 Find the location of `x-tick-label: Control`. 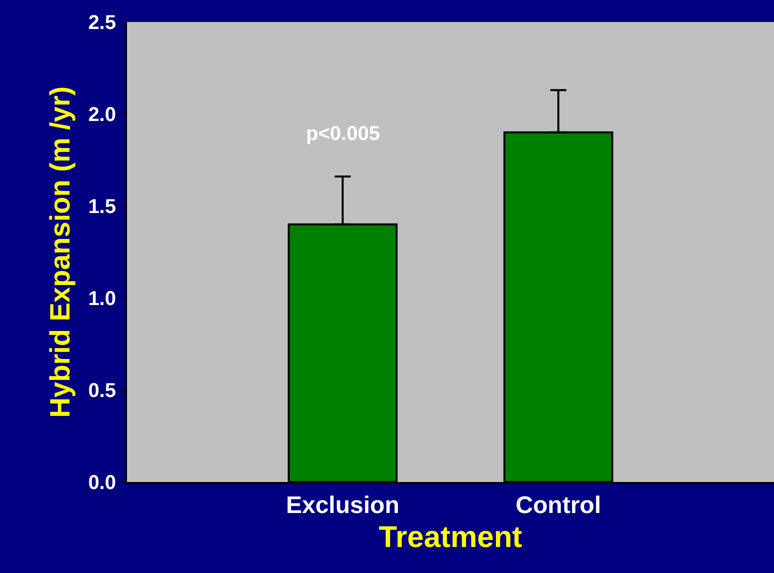

x-tick-label: Control is located at coordinates (558, 505).